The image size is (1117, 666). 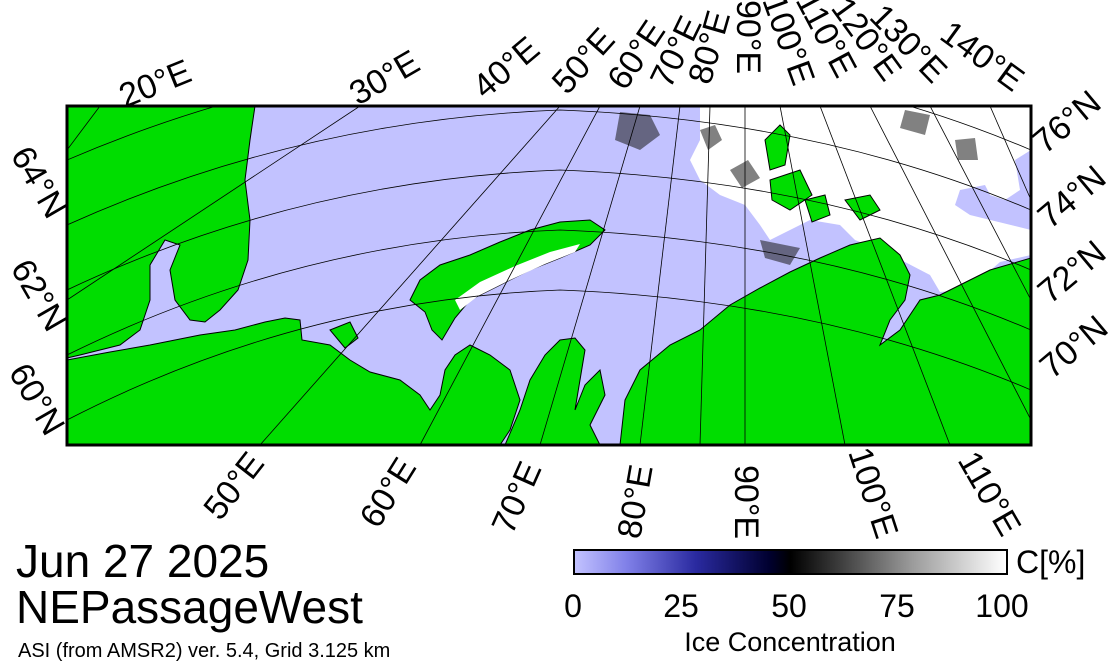 I want to click on lat-label-right: 72°N, so click(x=1072, y=272).